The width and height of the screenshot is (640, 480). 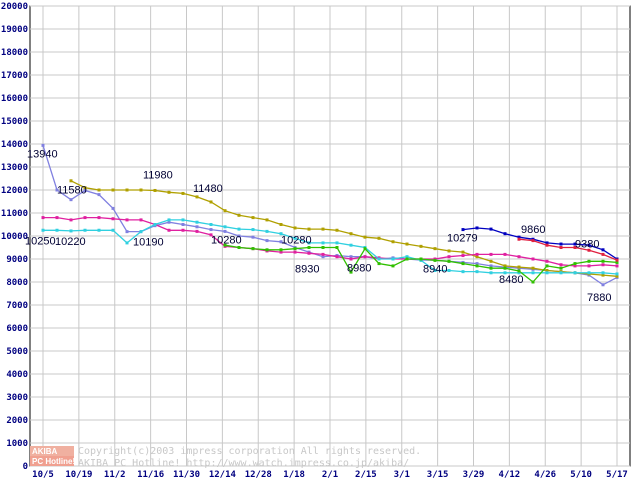 I want to click on x-tick-label: 4/26, so click(x=545, y=475).